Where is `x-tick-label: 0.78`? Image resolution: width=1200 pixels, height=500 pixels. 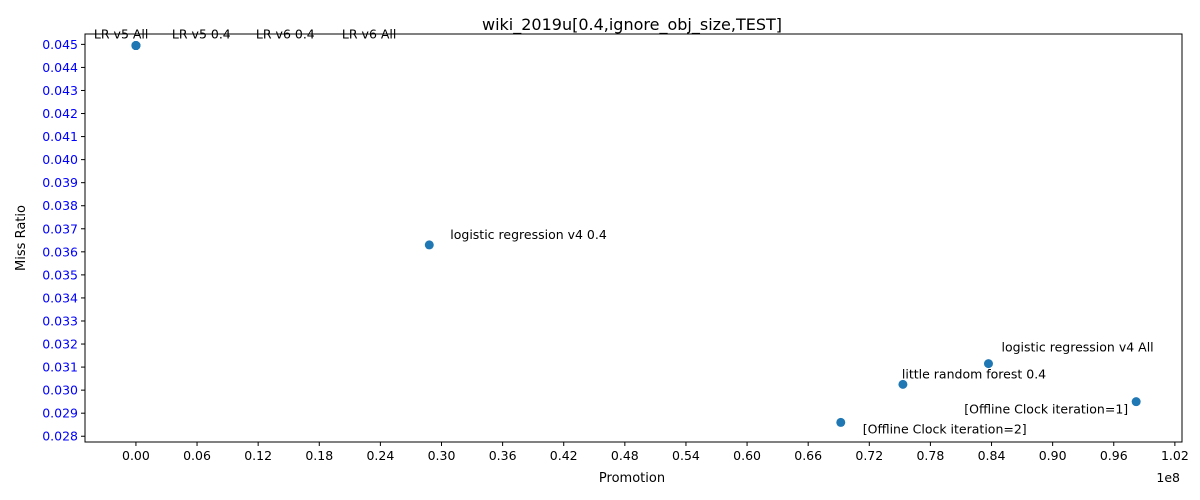
x-tick-label: 0.78 is located at coordinates (930, 455).